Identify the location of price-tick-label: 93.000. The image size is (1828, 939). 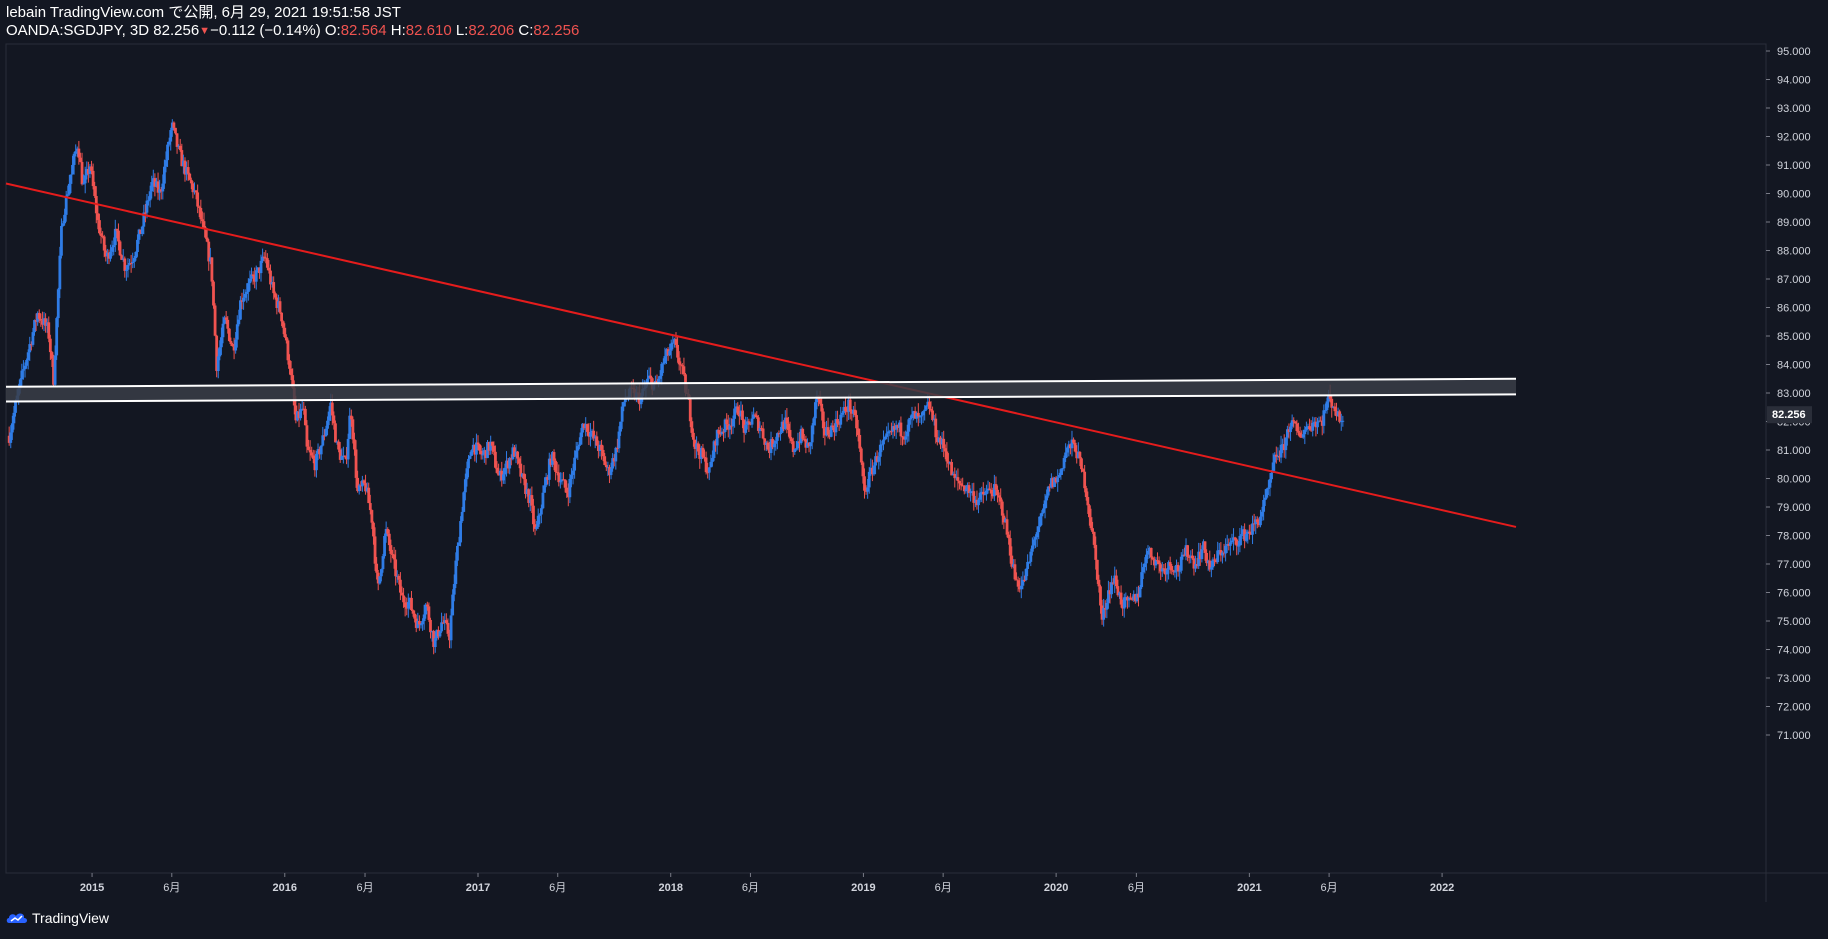
(1794, 109).